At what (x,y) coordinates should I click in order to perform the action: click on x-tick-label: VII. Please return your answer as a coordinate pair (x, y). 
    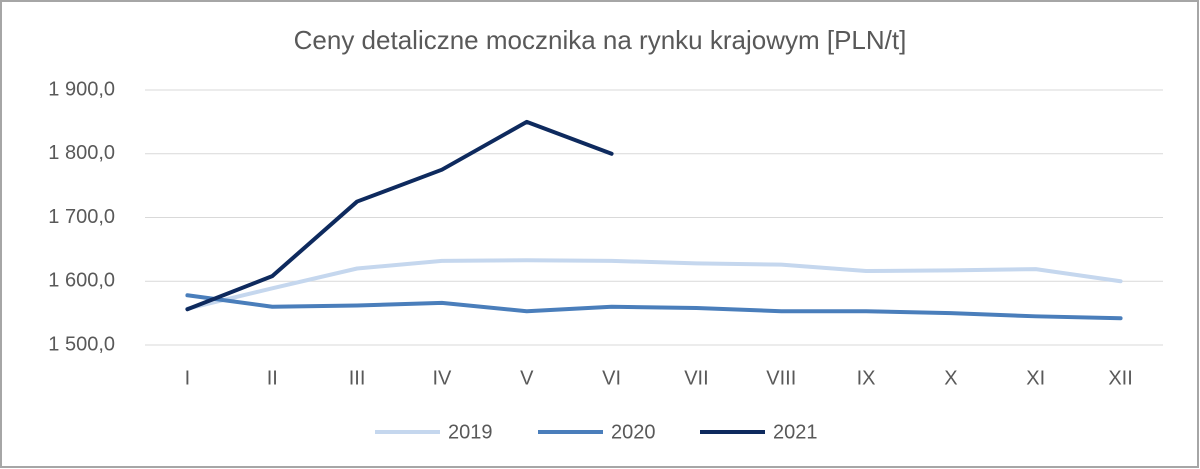
    Looking at the image, I should click on (696, 378).